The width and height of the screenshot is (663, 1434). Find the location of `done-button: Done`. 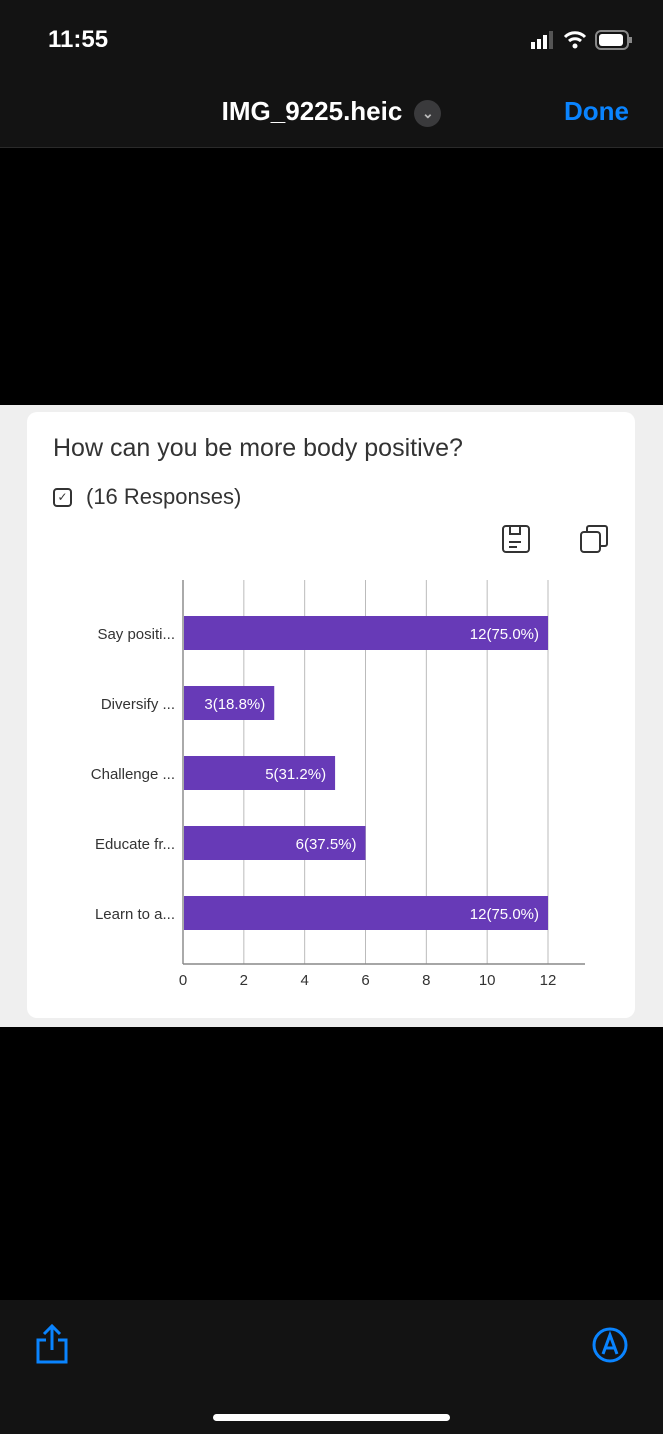

done-button: Done is located at coordinates (596, 111).